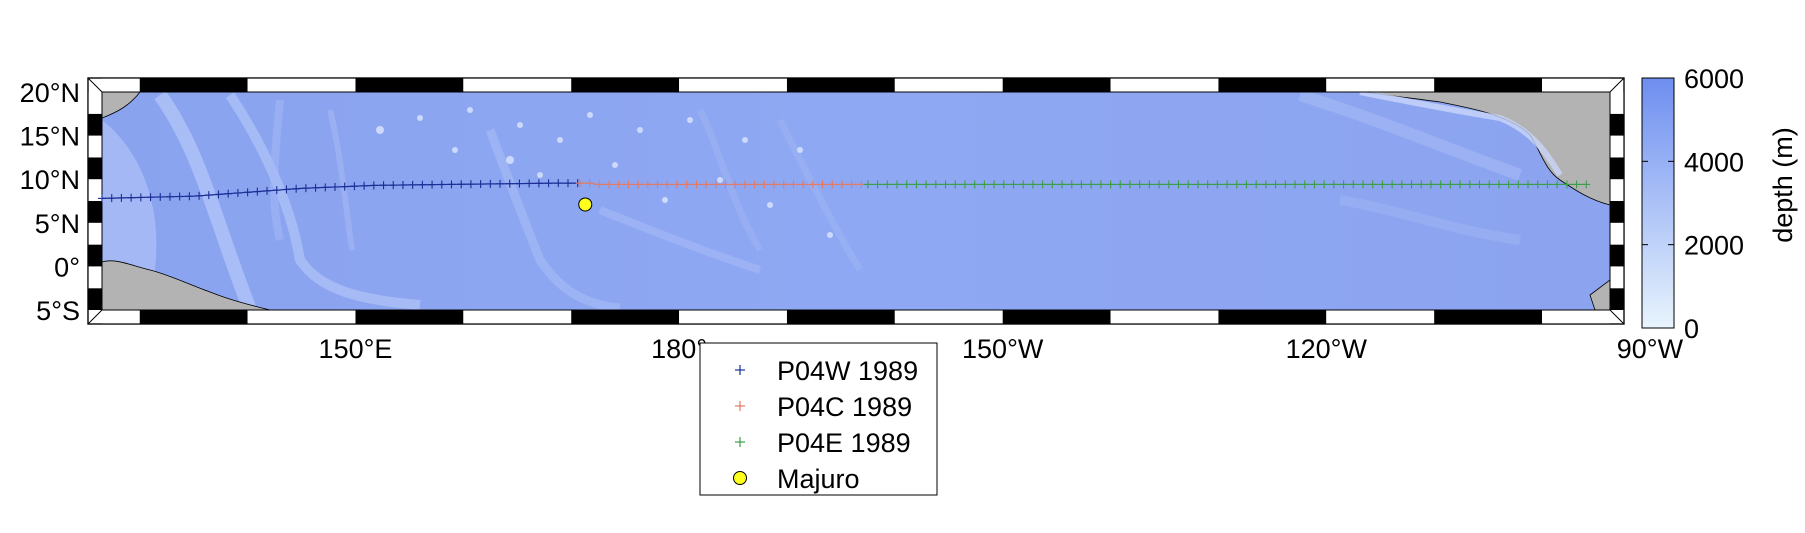 This screenshot has width=1805, height=533. I want to click on land-south-america, so click(1599, 294).